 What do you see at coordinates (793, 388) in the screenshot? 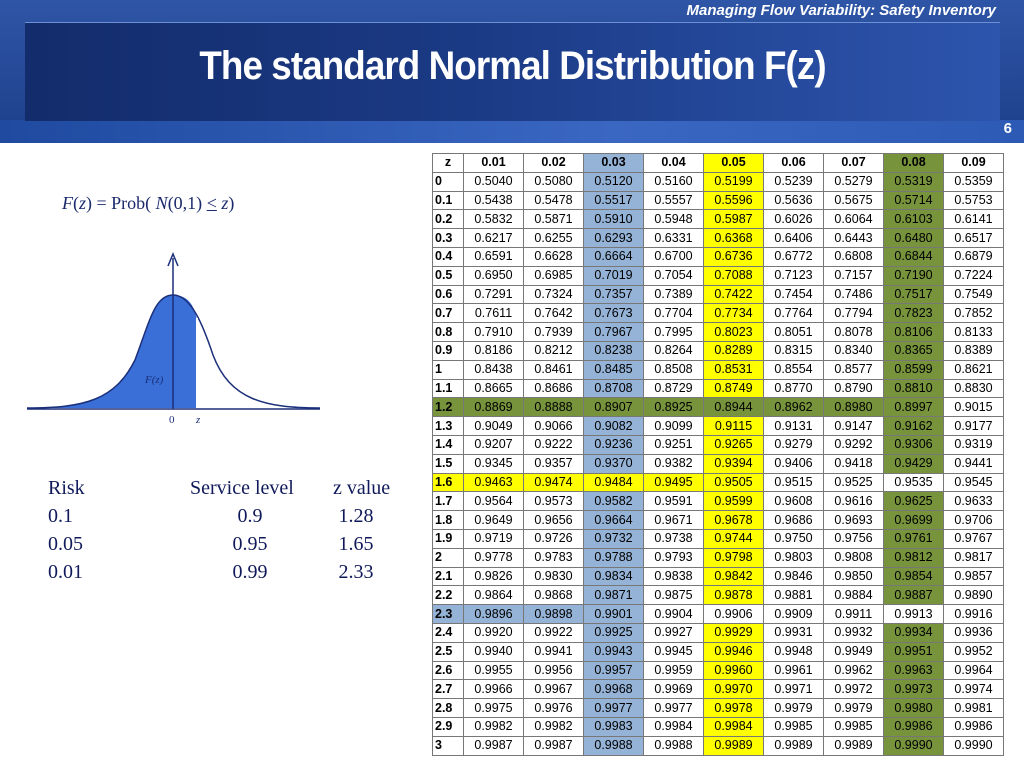
I see `z-table-cell: 0.8770` at bounding box center [793, 388].